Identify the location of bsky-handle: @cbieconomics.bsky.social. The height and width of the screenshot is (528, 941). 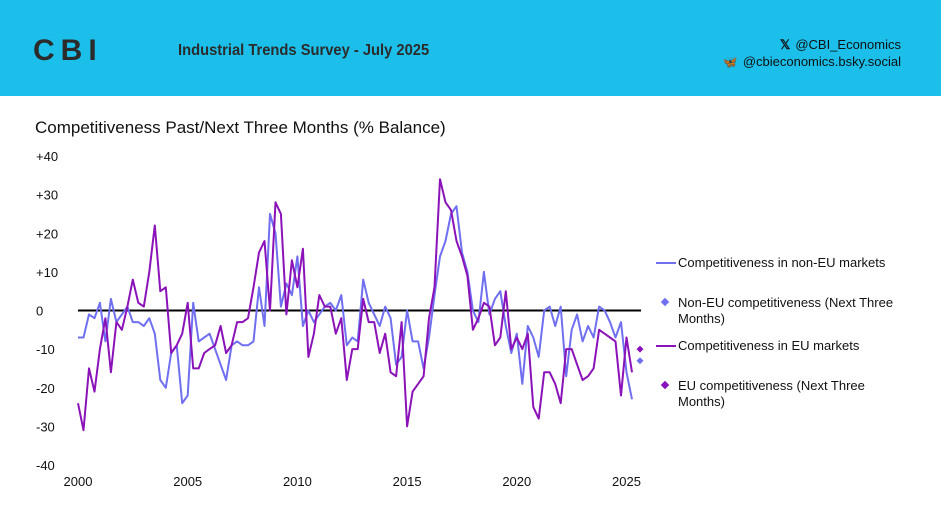
(821, 61).